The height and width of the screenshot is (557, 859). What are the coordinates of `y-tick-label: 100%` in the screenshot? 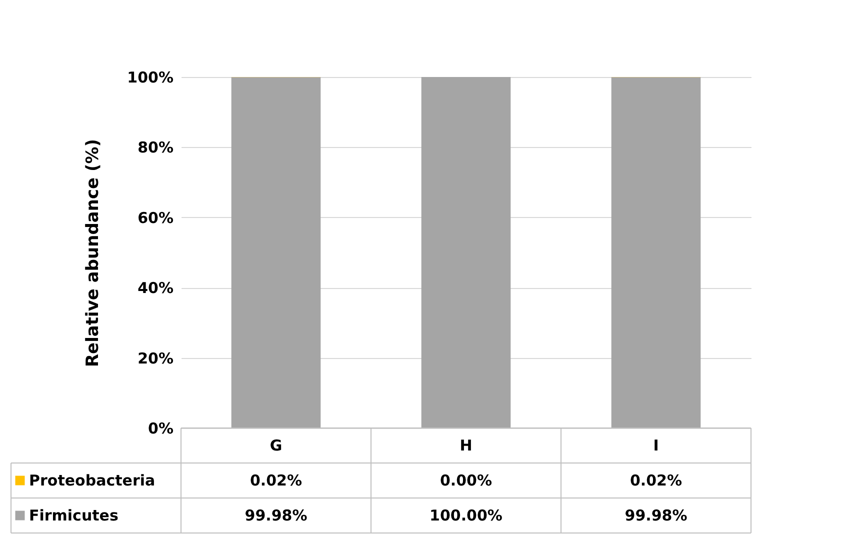 It's located at (150, 77).